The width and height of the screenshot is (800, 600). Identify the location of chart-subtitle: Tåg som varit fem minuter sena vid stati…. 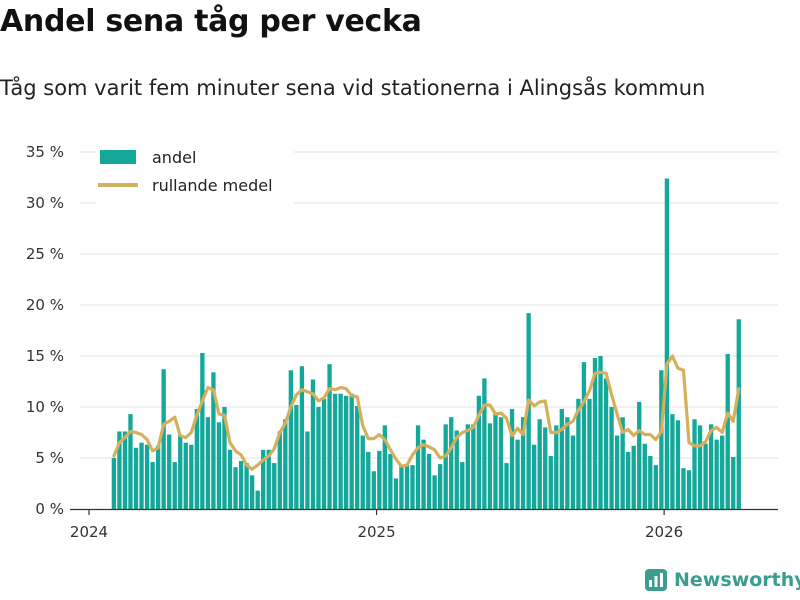
(353, 88).